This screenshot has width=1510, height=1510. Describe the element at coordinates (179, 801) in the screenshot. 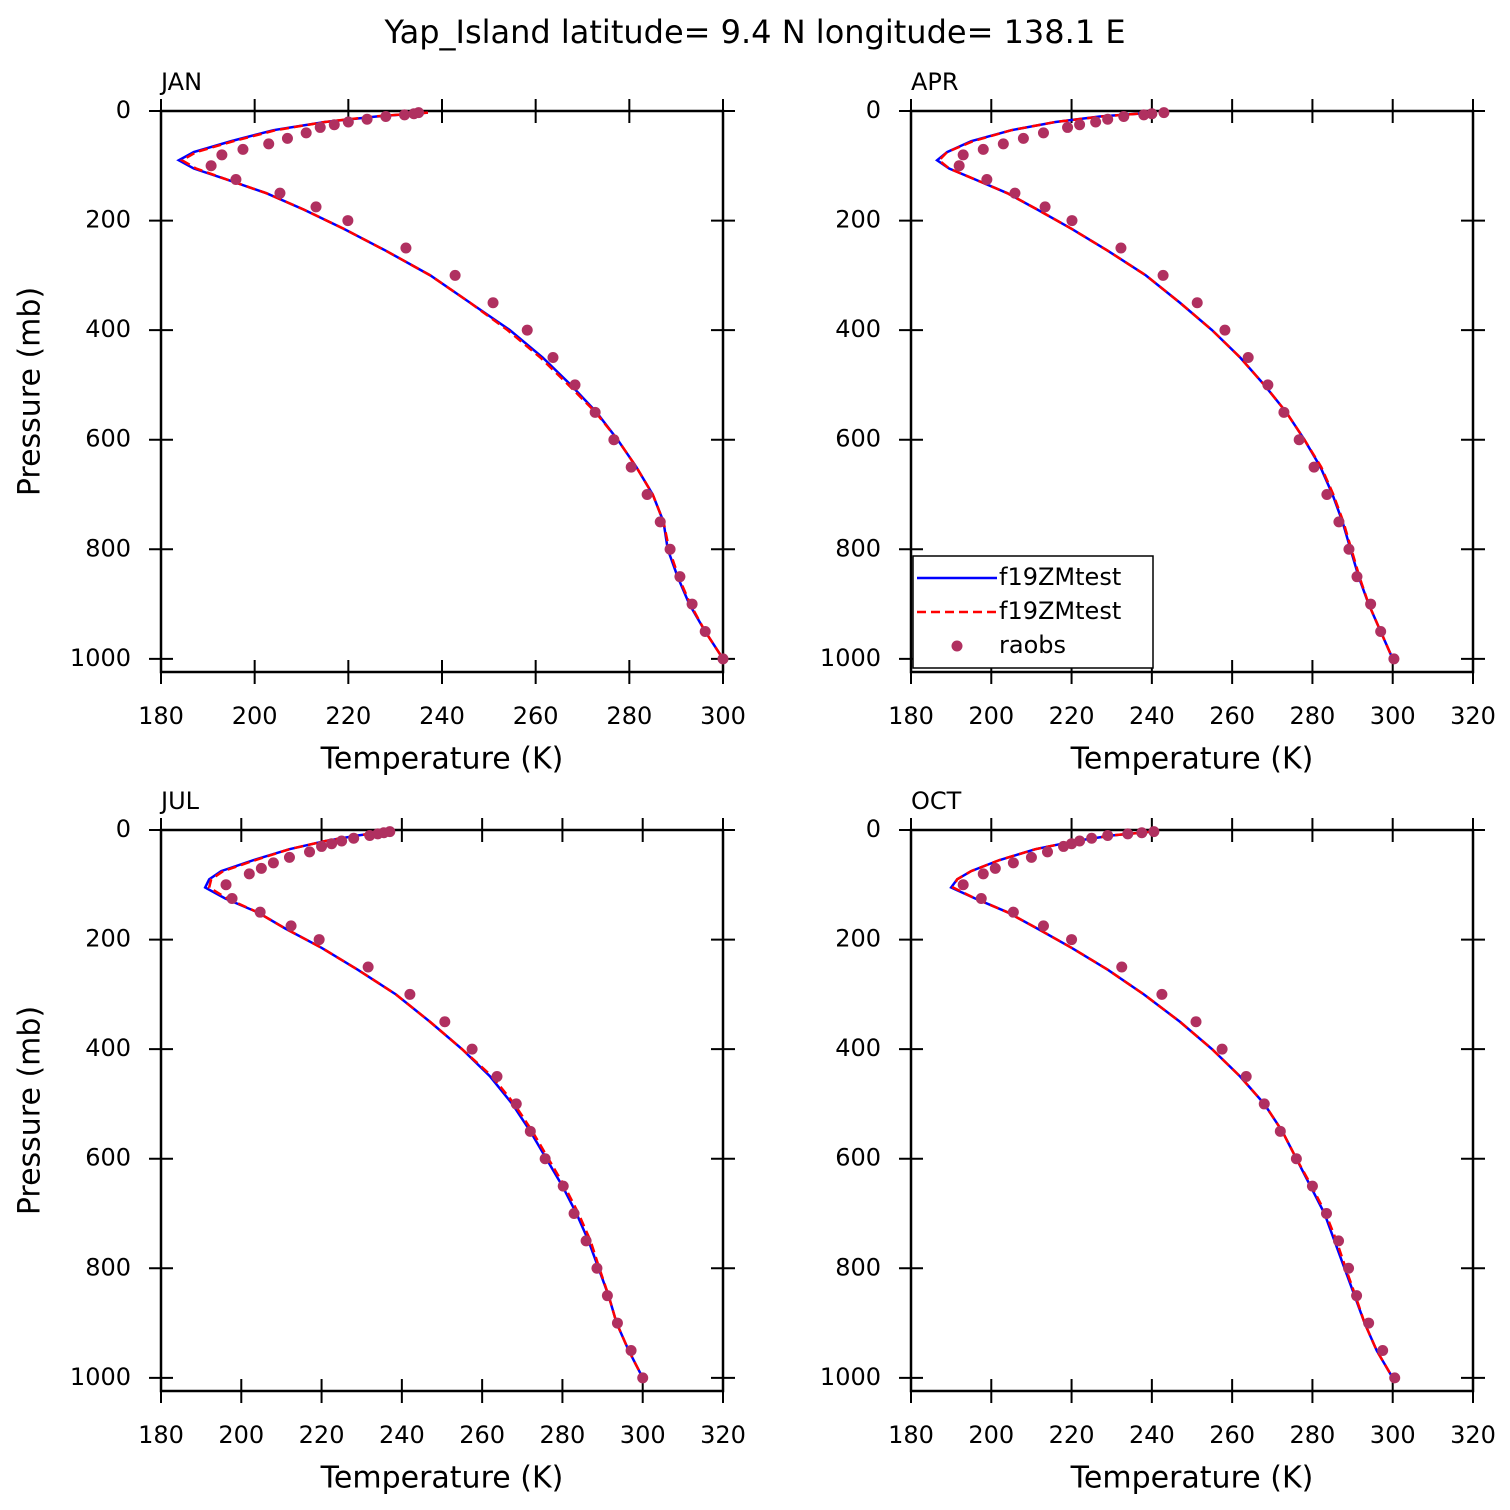

I see `panel-title: JUL` at that location.